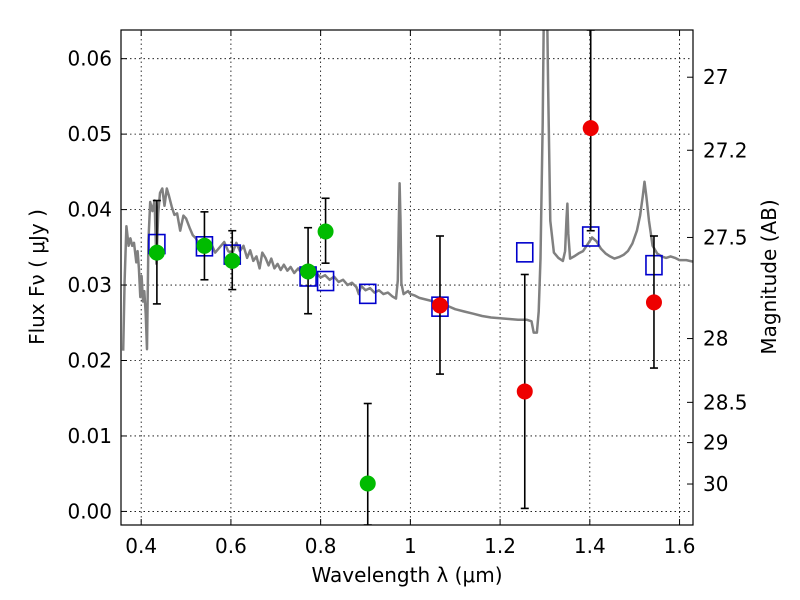  I want to click on x-tick-label: 1.4, so click(590, 546).